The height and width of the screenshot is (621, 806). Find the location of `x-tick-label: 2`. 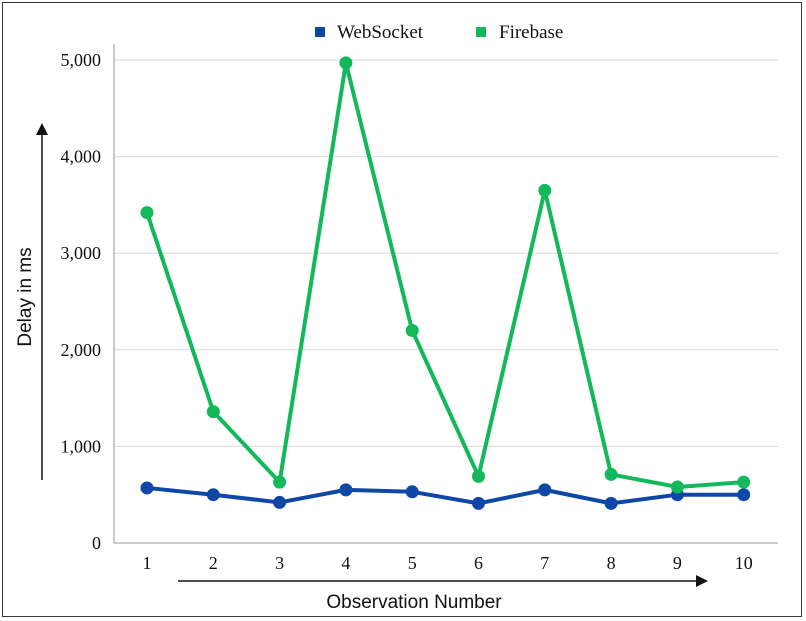

x-tick-label: 2 is located at coordinates (213, 563).